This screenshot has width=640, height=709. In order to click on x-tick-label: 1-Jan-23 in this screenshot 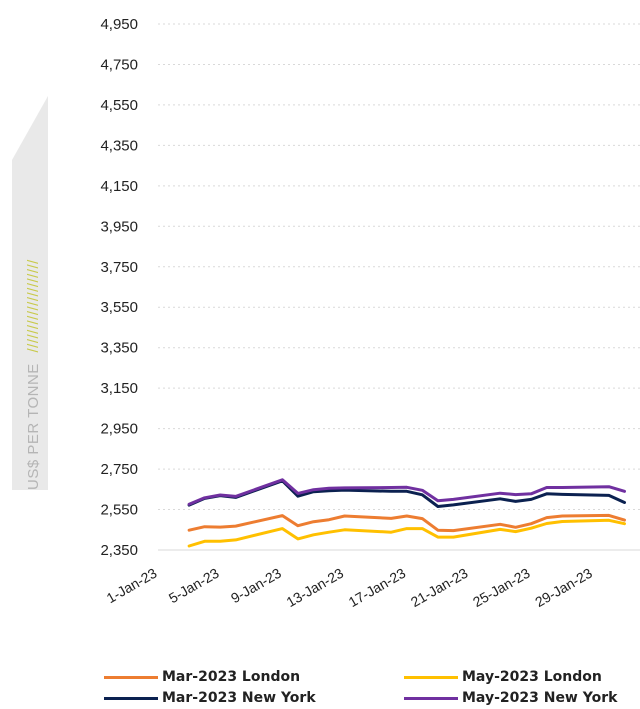, I will do `click(132, 586)`.